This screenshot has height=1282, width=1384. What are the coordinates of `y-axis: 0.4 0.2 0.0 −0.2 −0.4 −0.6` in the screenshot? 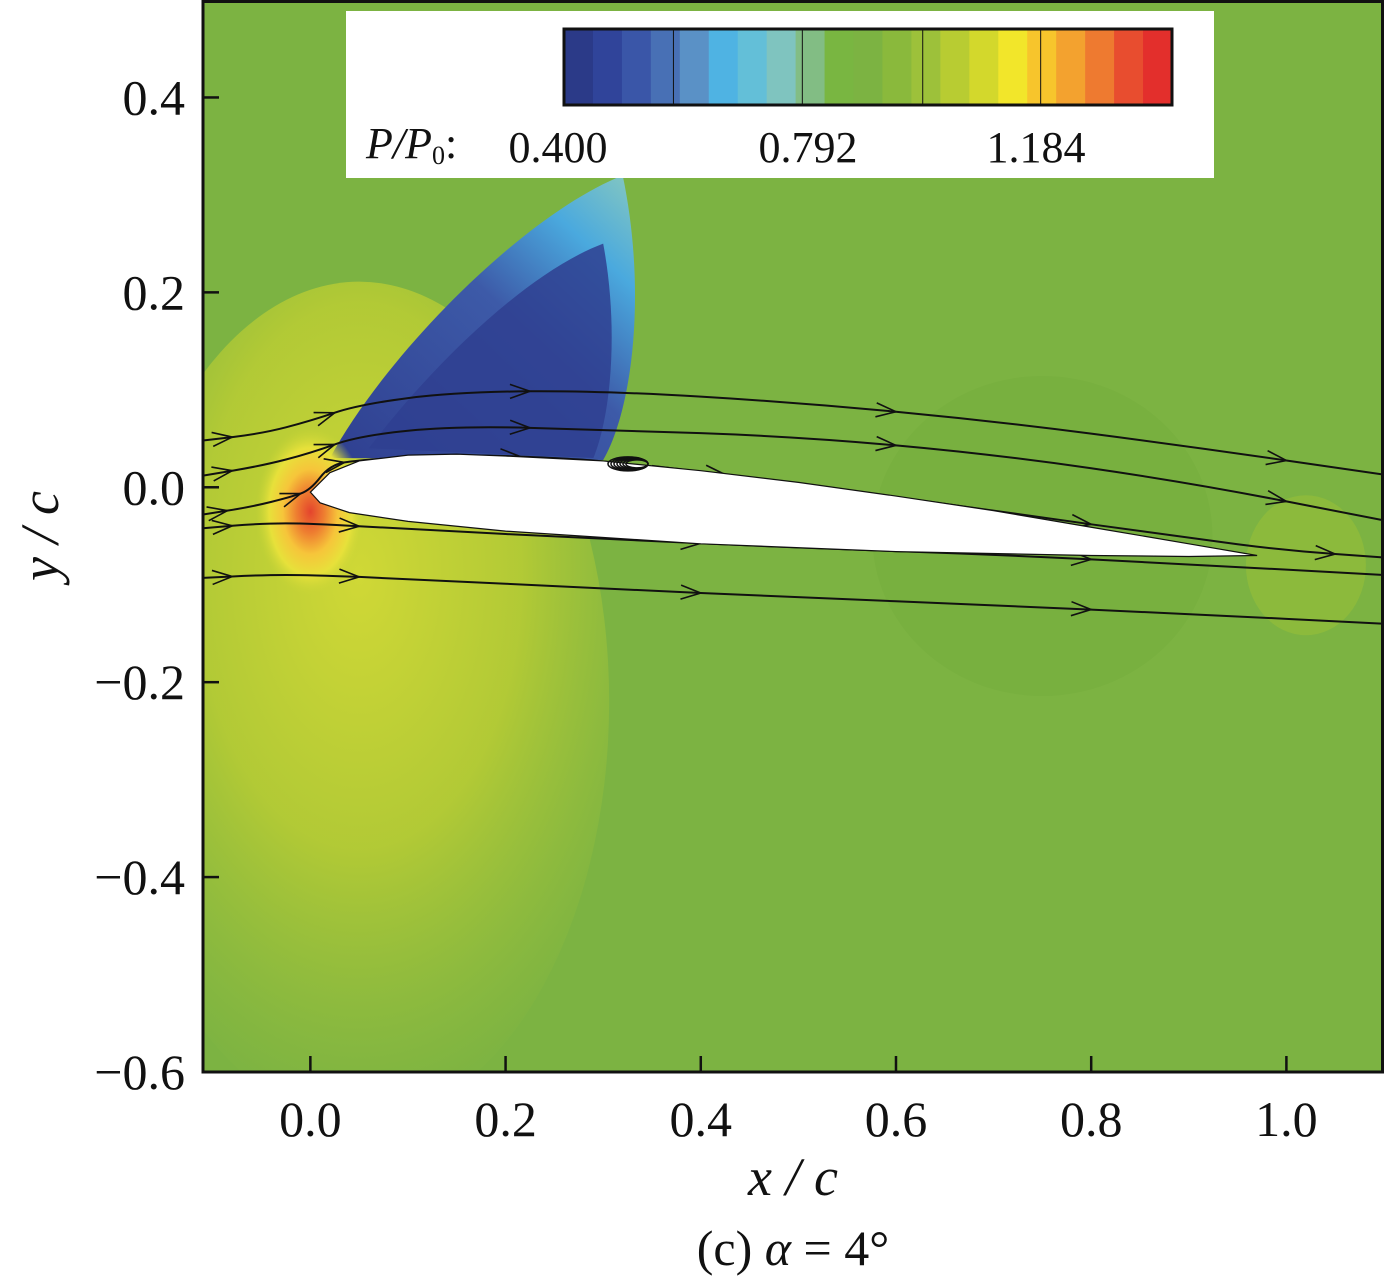 It's located at (156, 584).